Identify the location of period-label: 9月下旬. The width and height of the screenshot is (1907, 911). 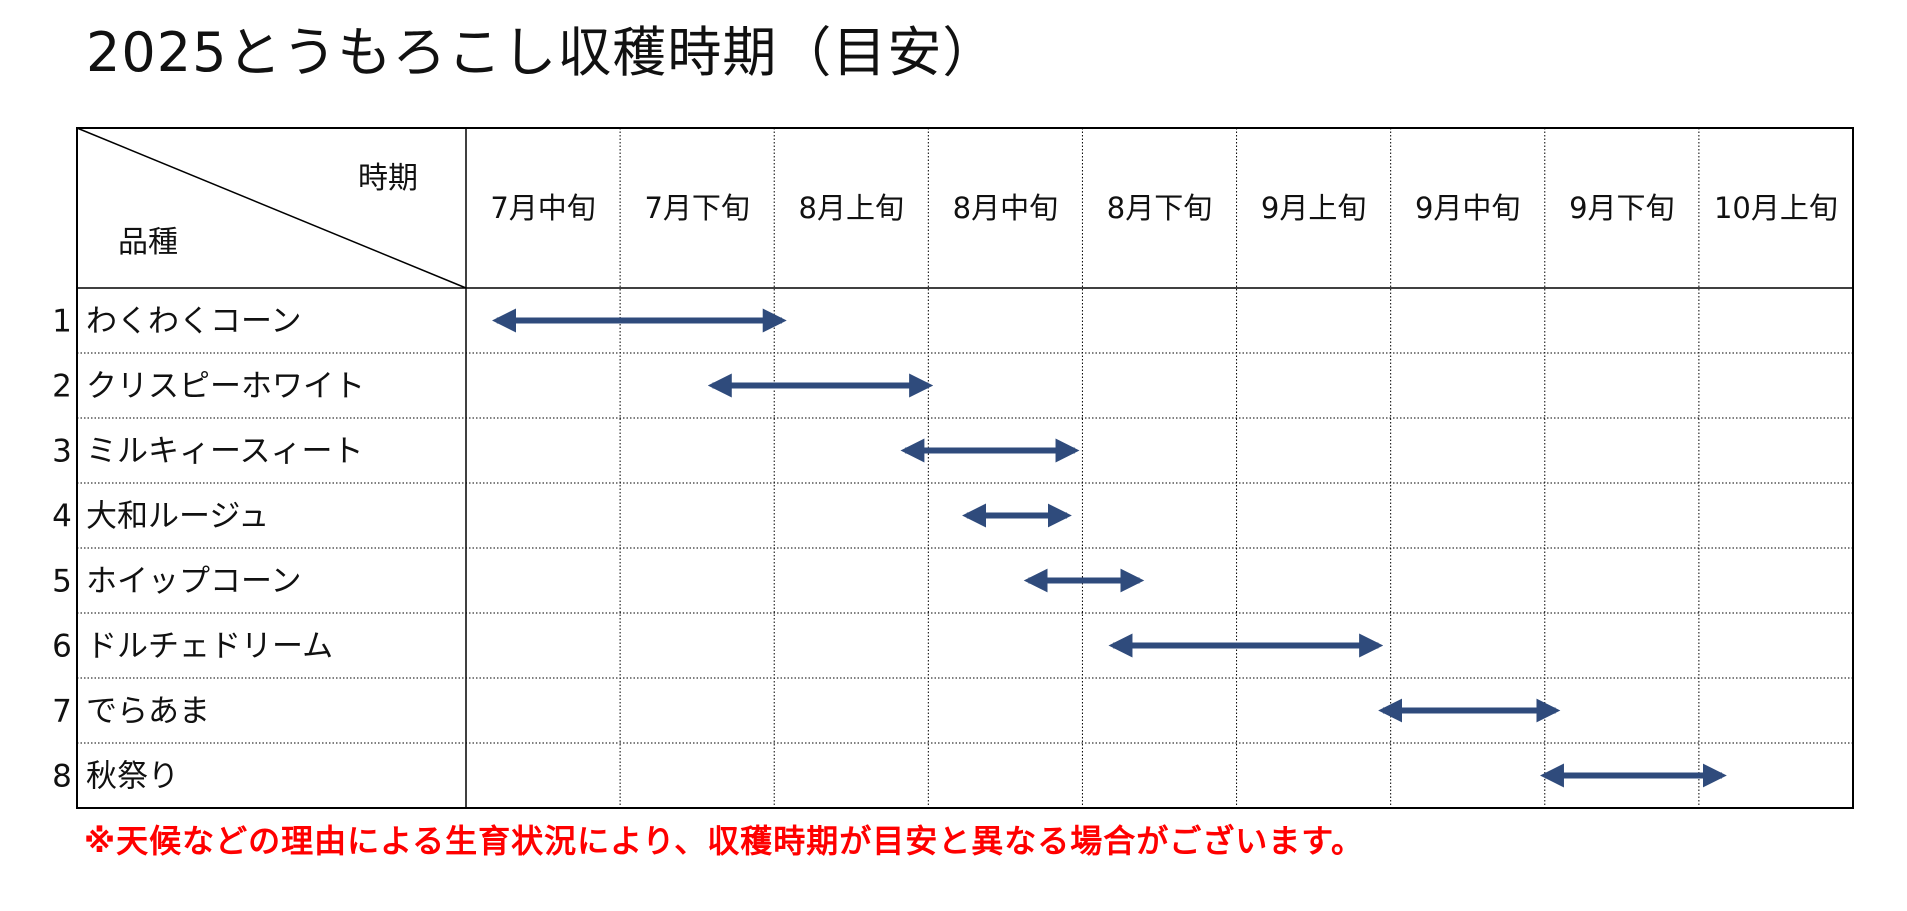
(1621, 208).